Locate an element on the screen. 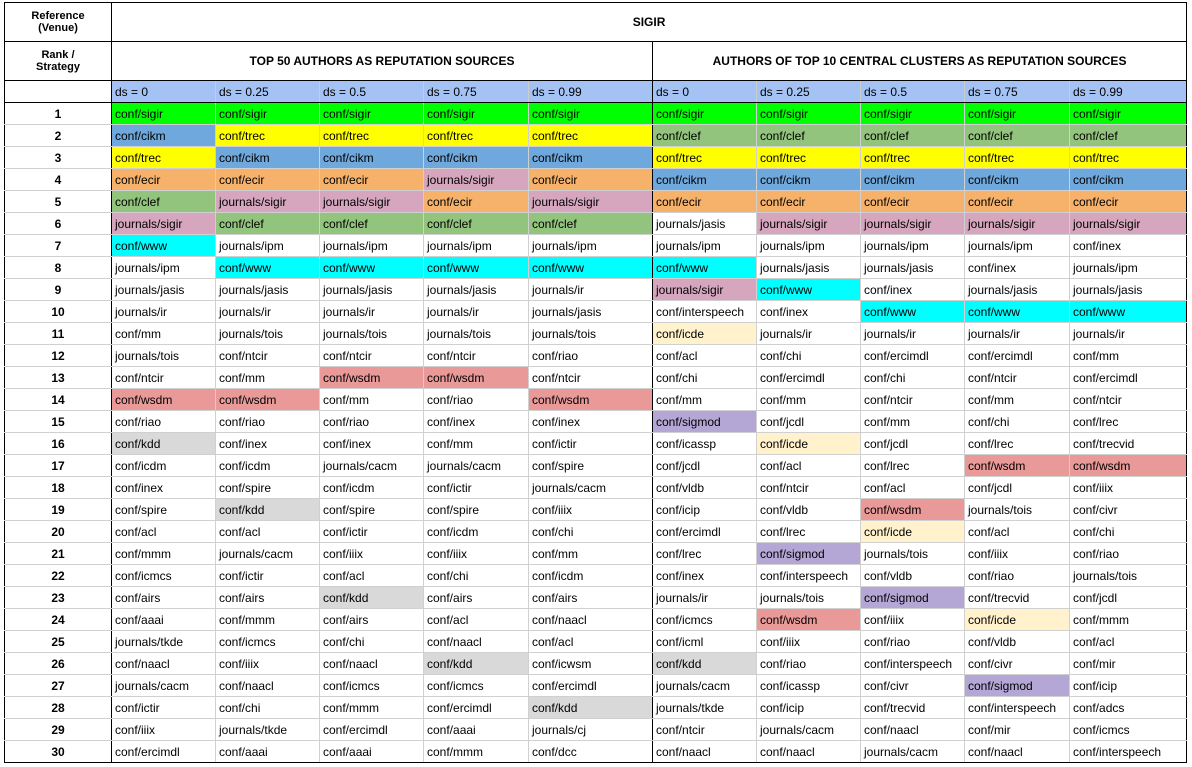 The height and width of the screenshot is (767, 1192). ds-header-5: ds = 0 is located at coordinates (704, 91).